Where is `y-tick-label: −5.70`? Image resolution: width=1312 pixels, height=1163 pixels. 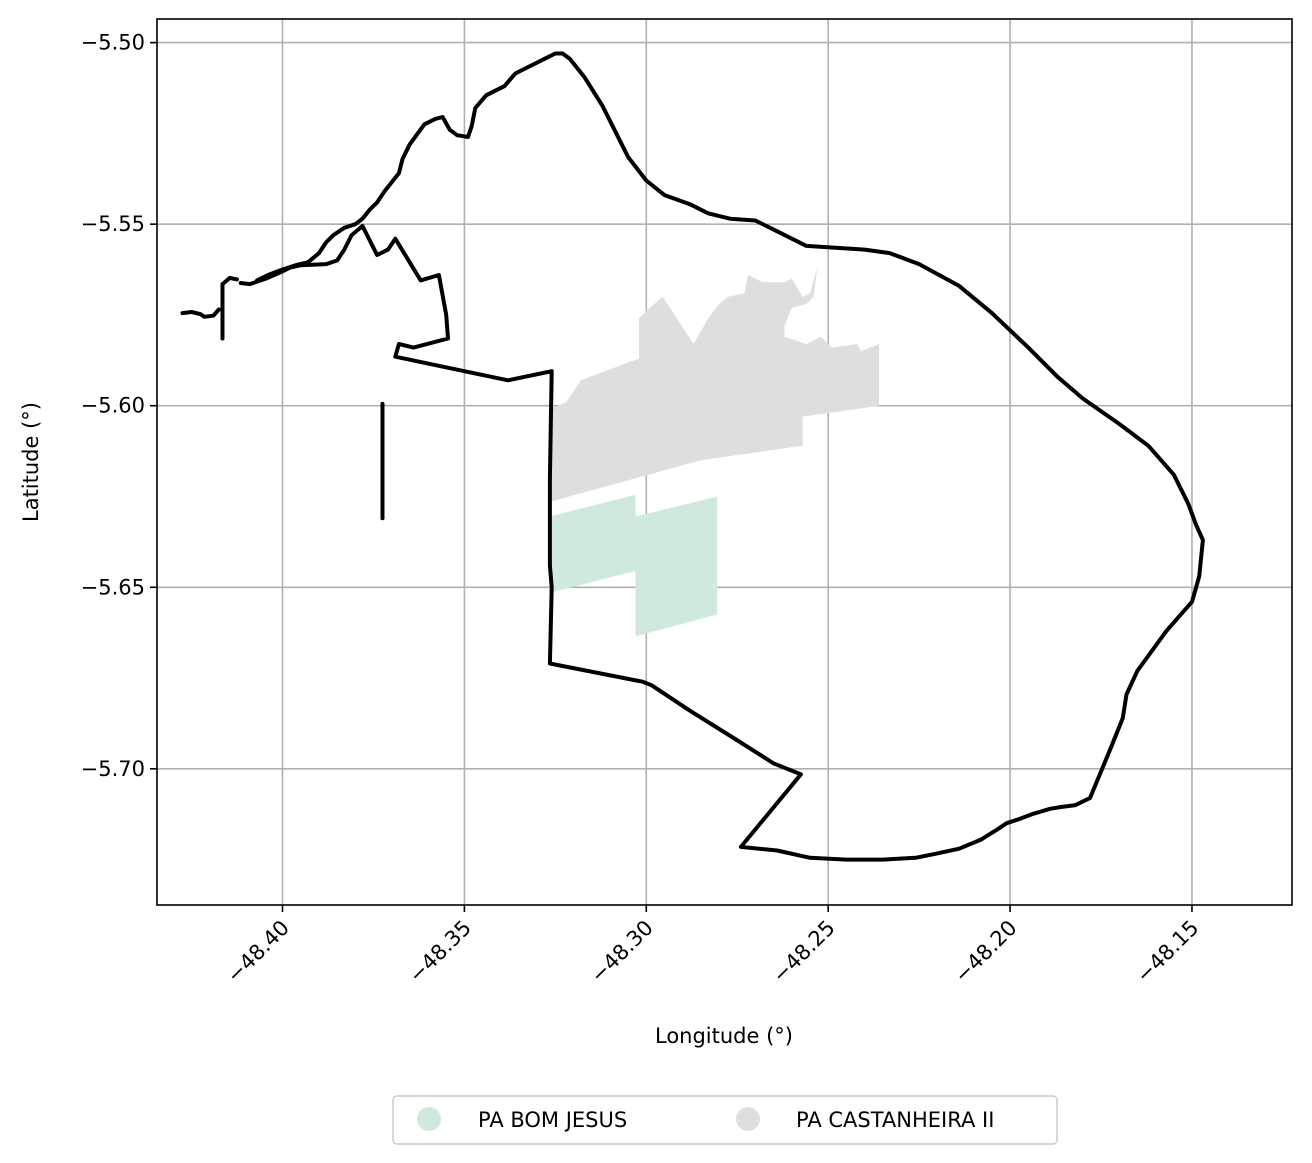 y-tick-label: −5.70 is located at coordinates (113, 769).